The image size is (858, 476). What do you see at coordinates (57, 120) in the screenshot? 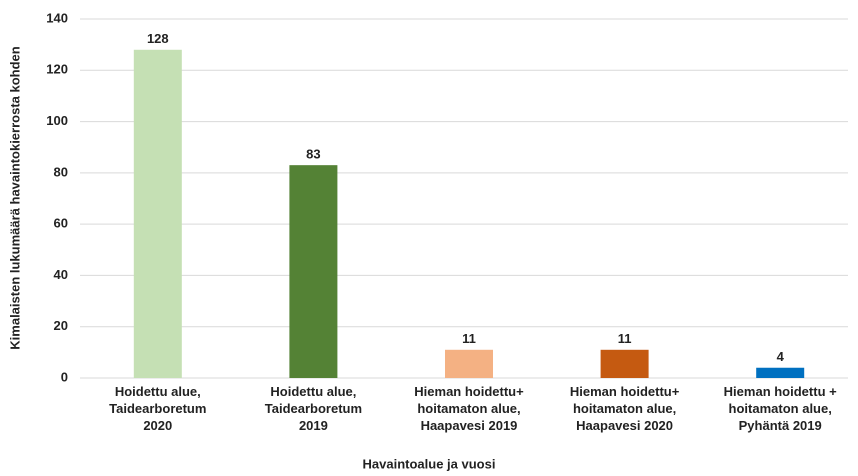
I see `y-tick-label: 100` at bounding box center [57, 120].